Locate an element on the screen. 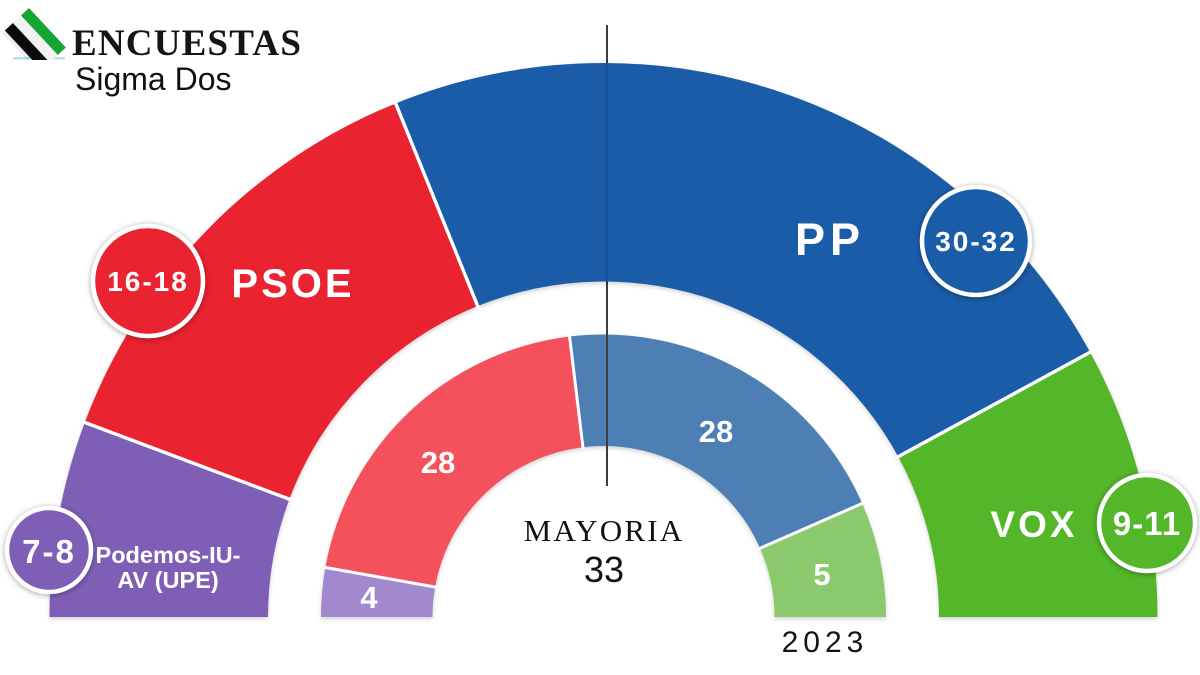 The image size is (1200, 675). svg-text: 2023 is located at coordinates (825, 642).